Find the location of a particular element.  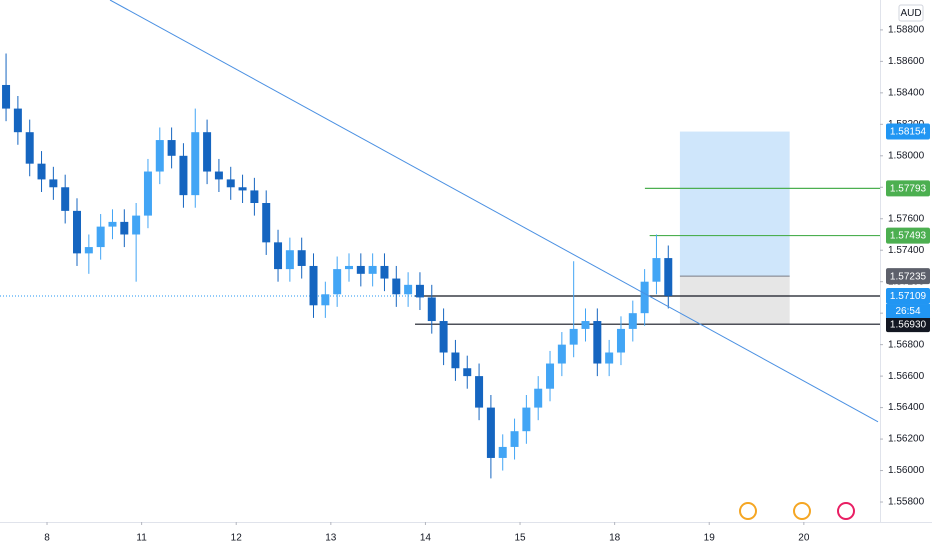

y-tick-label: 1.58600 is located at coordinates (906, 61).